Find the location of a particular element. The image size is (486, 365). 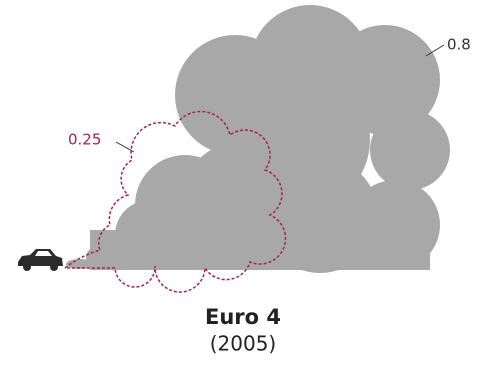

title: Euro 4 is located at coordinates (243, 317).